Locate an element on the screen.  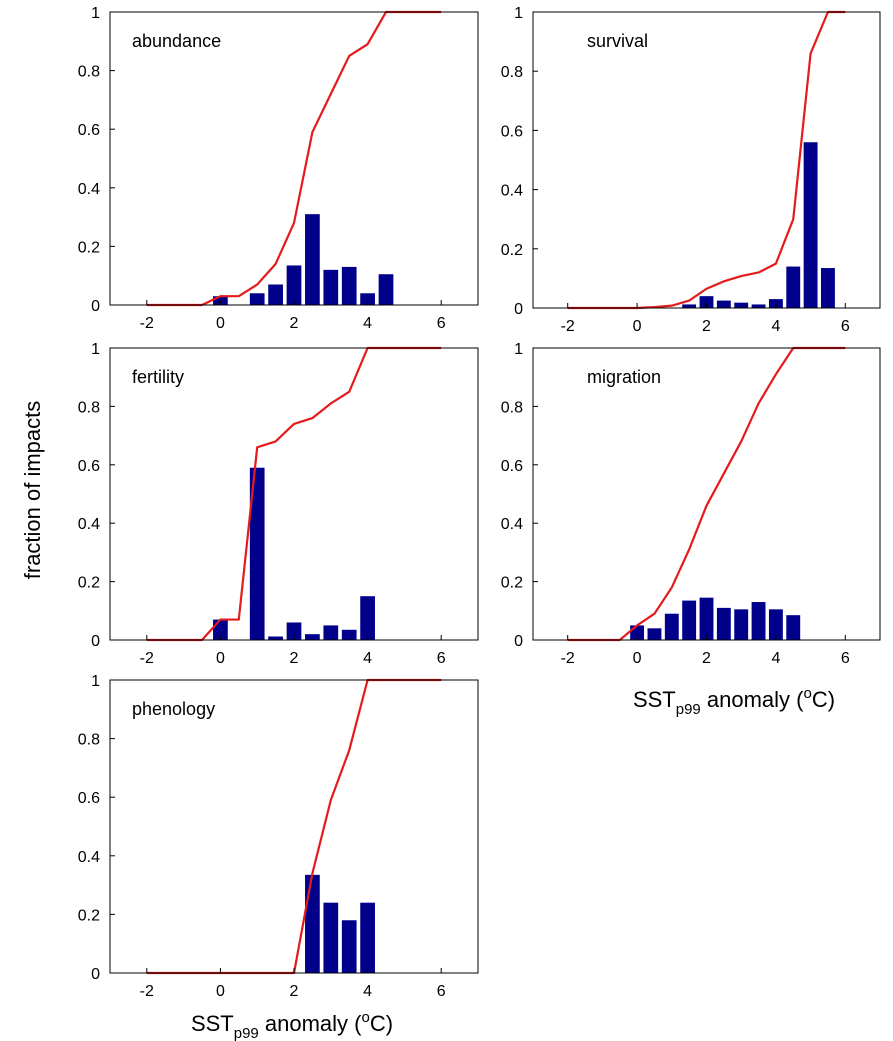
cumulative-line-fertility is located at coordinates (294, 494).